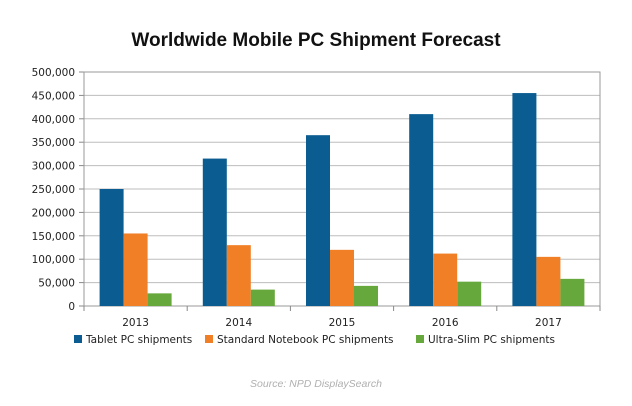  Describe the element at coordinates (135, 323) in the screenshot. I see `x-tick-label: 2013` at that location.